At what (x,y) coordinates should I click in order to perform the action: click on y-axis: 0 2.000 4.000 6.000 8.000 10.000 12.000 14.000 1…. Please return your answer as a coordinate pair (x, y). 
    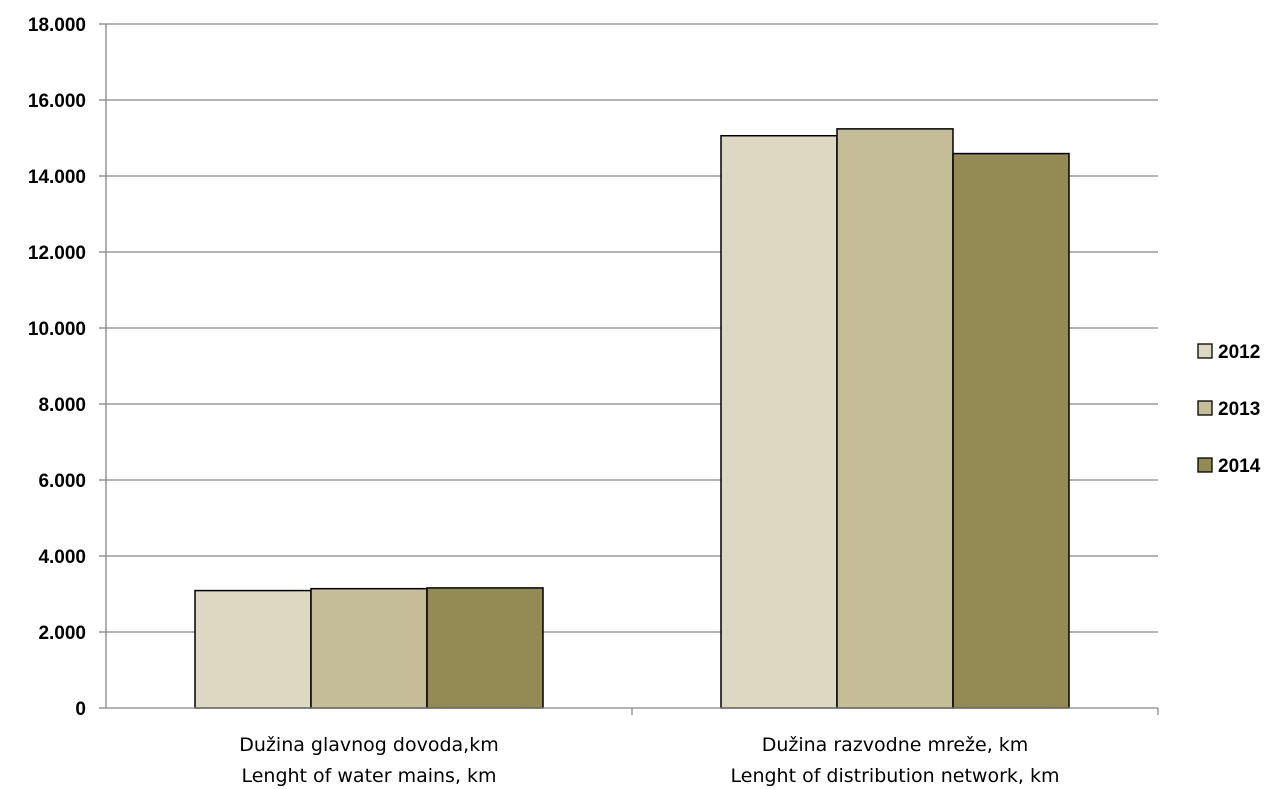
    Looking at the image, I should click on (67, 367).